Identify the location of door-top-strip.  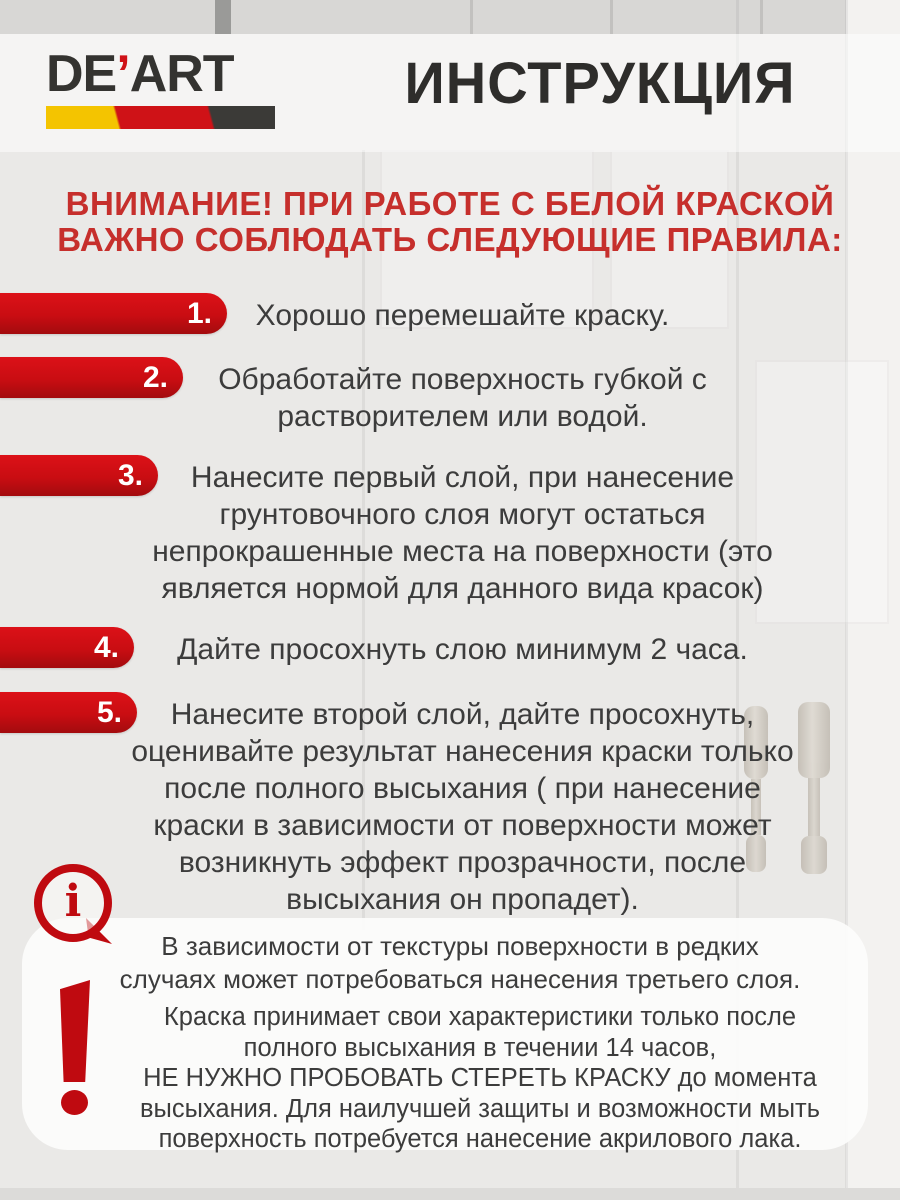
(450, 17).